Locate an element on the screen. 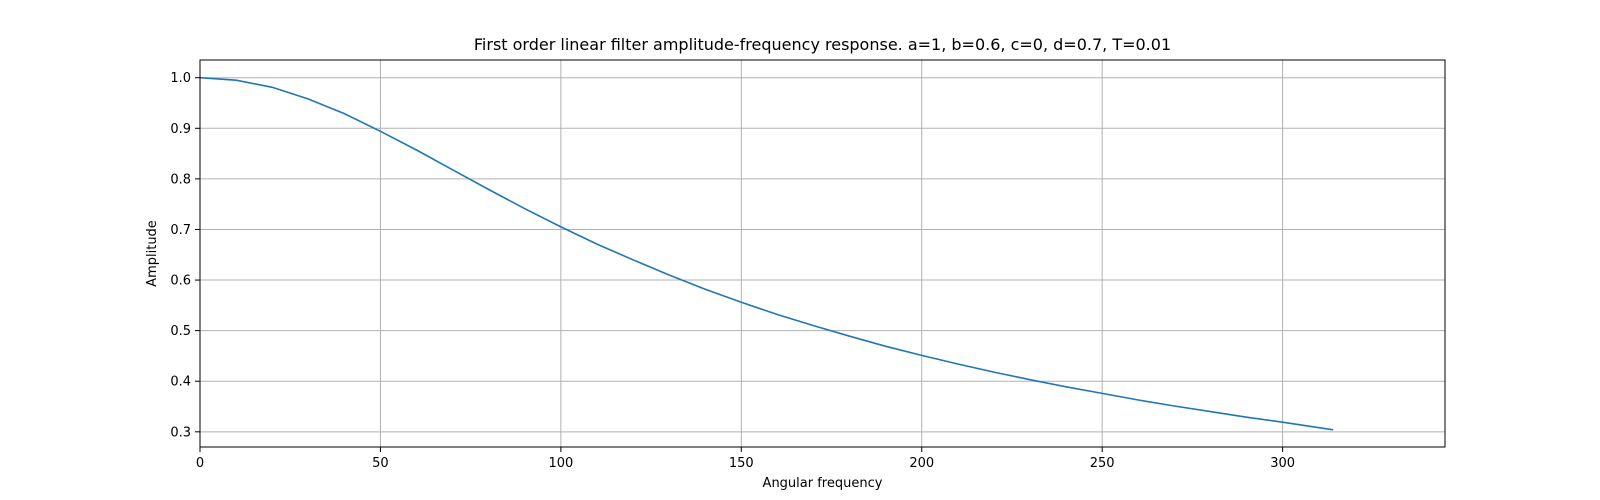 The width and height of the screenshot is (1600, 500). x-tick-label: 0 is located at coordinates (200, 463).